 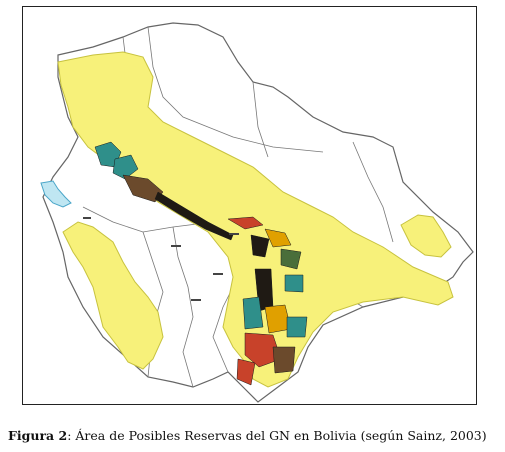 What do you see at coordinates (161, 259) in the screenshot?
I see `town-markers` at bounding box center [161, 259].